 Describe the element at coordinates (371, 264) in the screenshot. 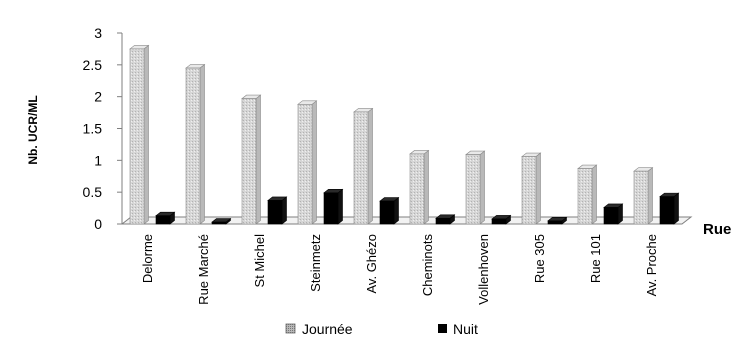

I see `x-tick-label: Av. Ghézo` at that location.